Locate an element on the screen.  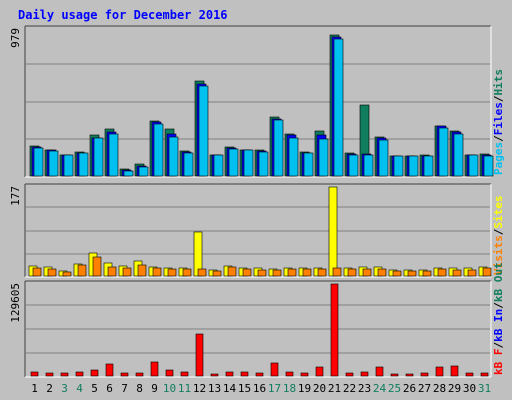
day-label-22: 22 is located at coordinates (349, 388).